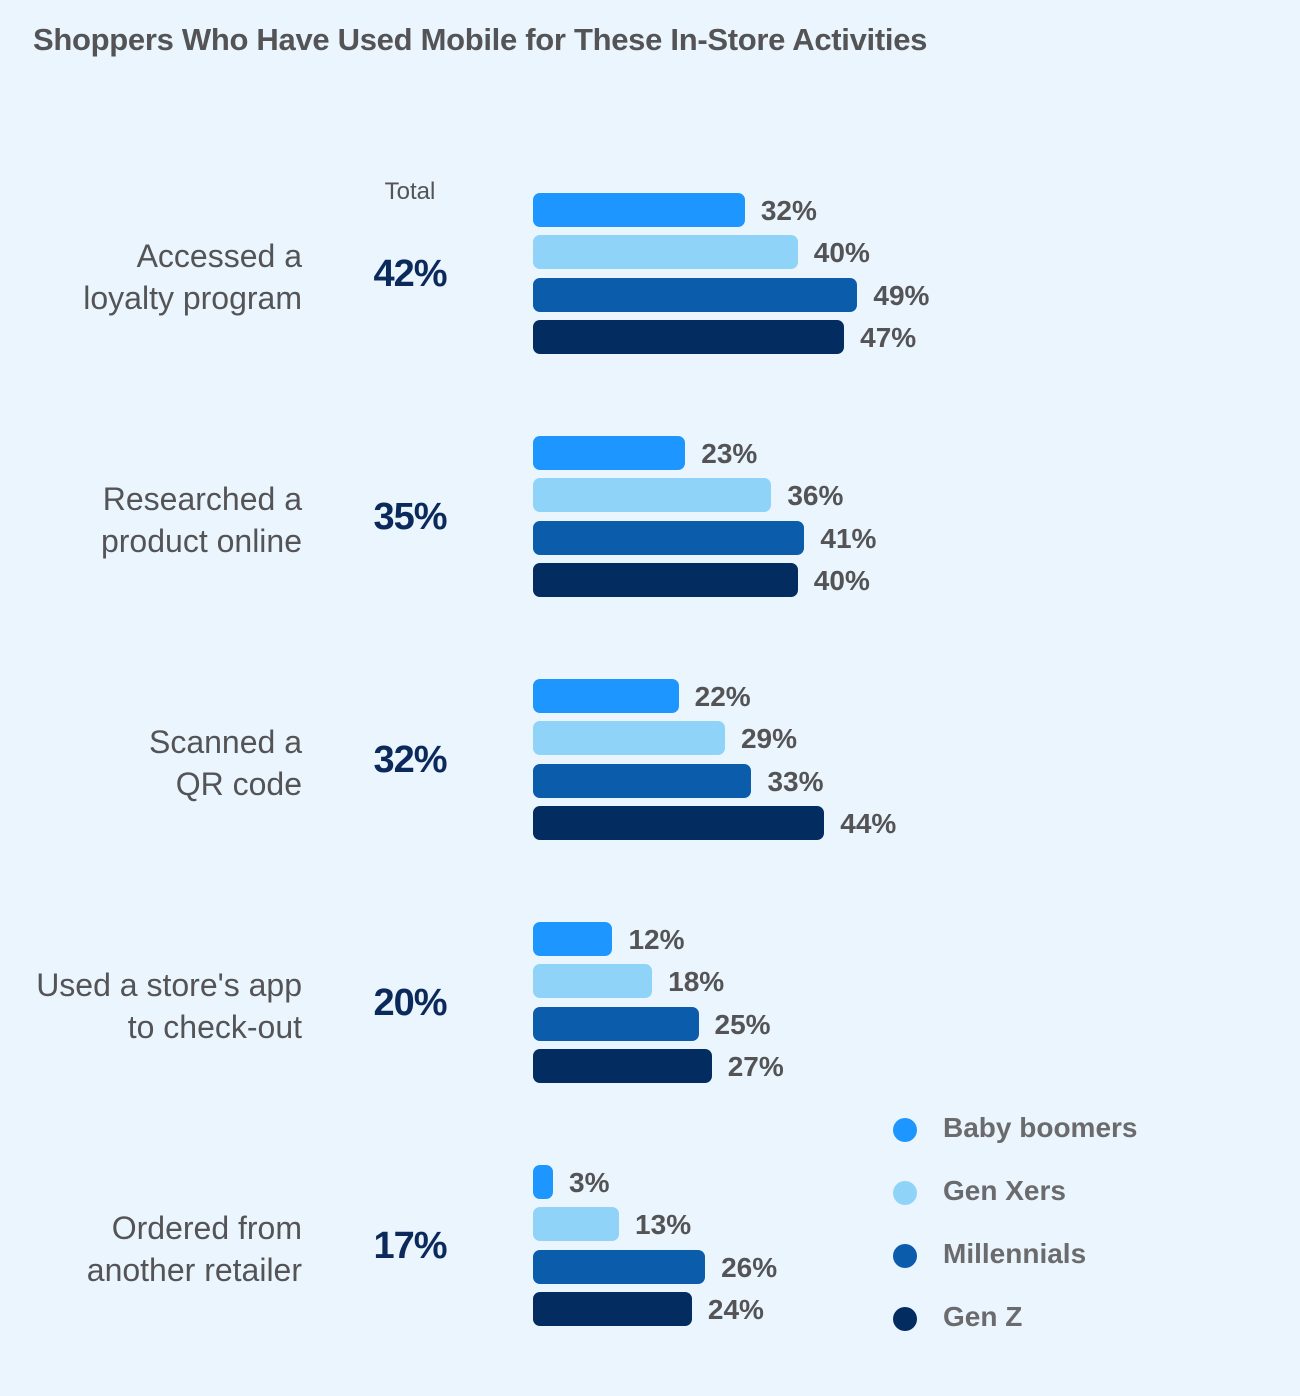  I want to click on category-label-line: loyalty program, so click(192, 298).